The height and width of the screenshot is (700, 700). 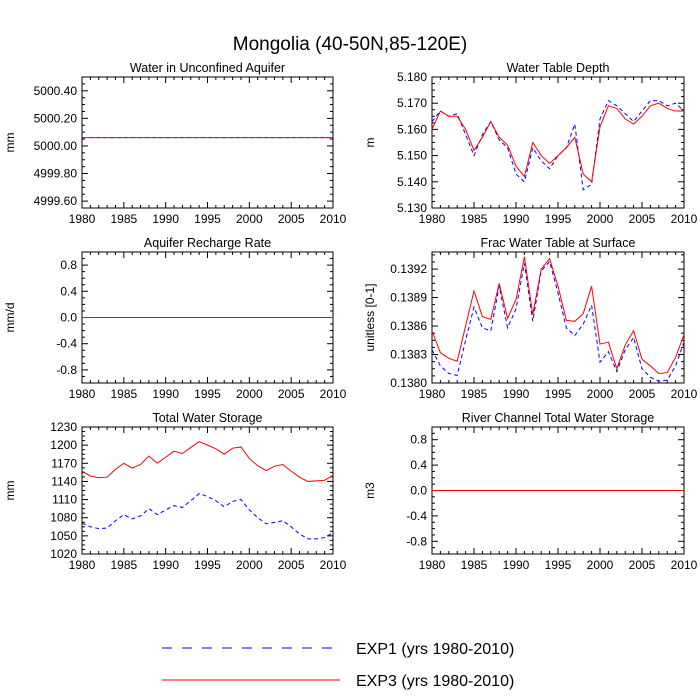 I want to click on y-tick-label: 0.1386, so click(x=408, y=326).